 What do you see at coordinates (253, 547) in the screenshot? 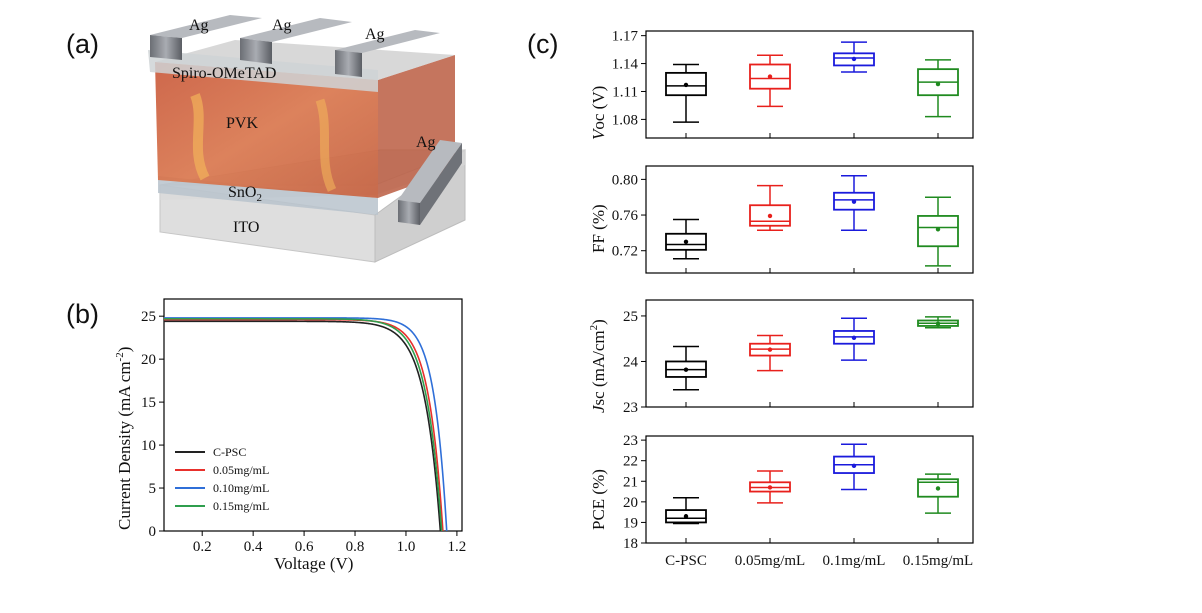
I see `jv-x-tick-label: 0.4` at bounding box center [253, 547].